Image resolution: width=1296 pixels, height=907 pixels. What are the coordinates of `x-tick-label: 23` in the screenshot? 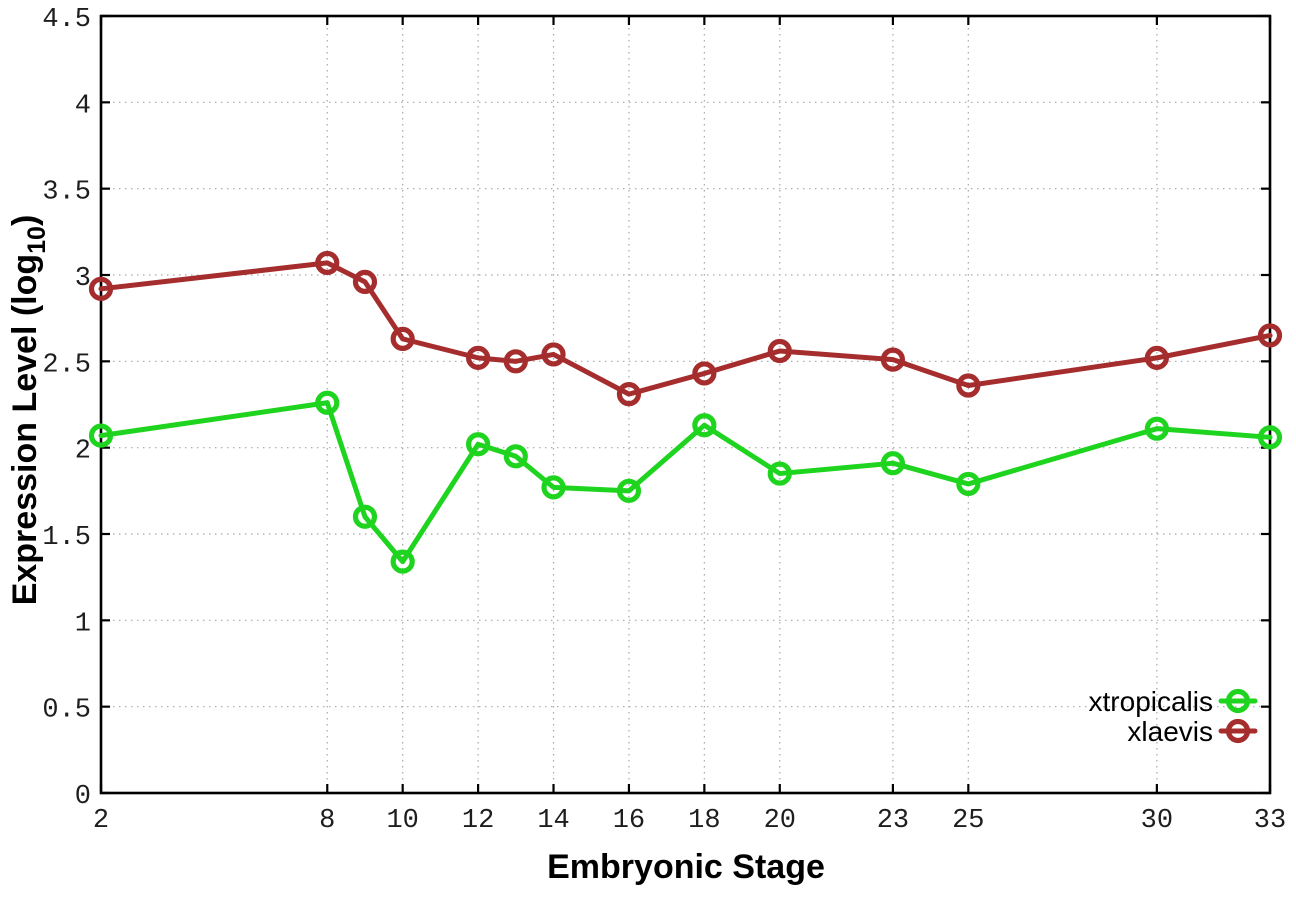 It's located at (893, 821).